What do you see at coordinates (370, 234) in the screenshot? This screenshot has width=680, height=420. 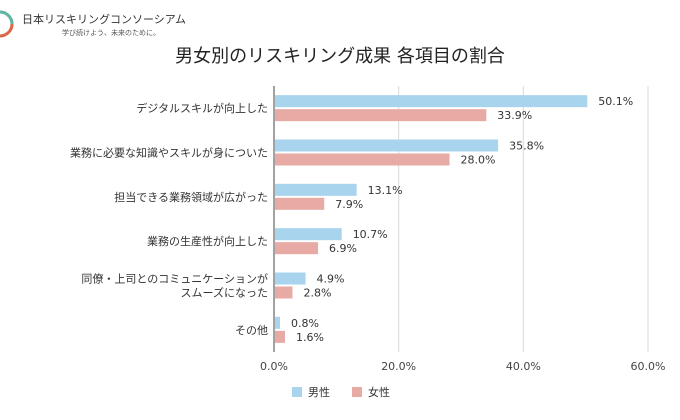 I see `data-label: 10.7%` at bounding box center [370, 234].